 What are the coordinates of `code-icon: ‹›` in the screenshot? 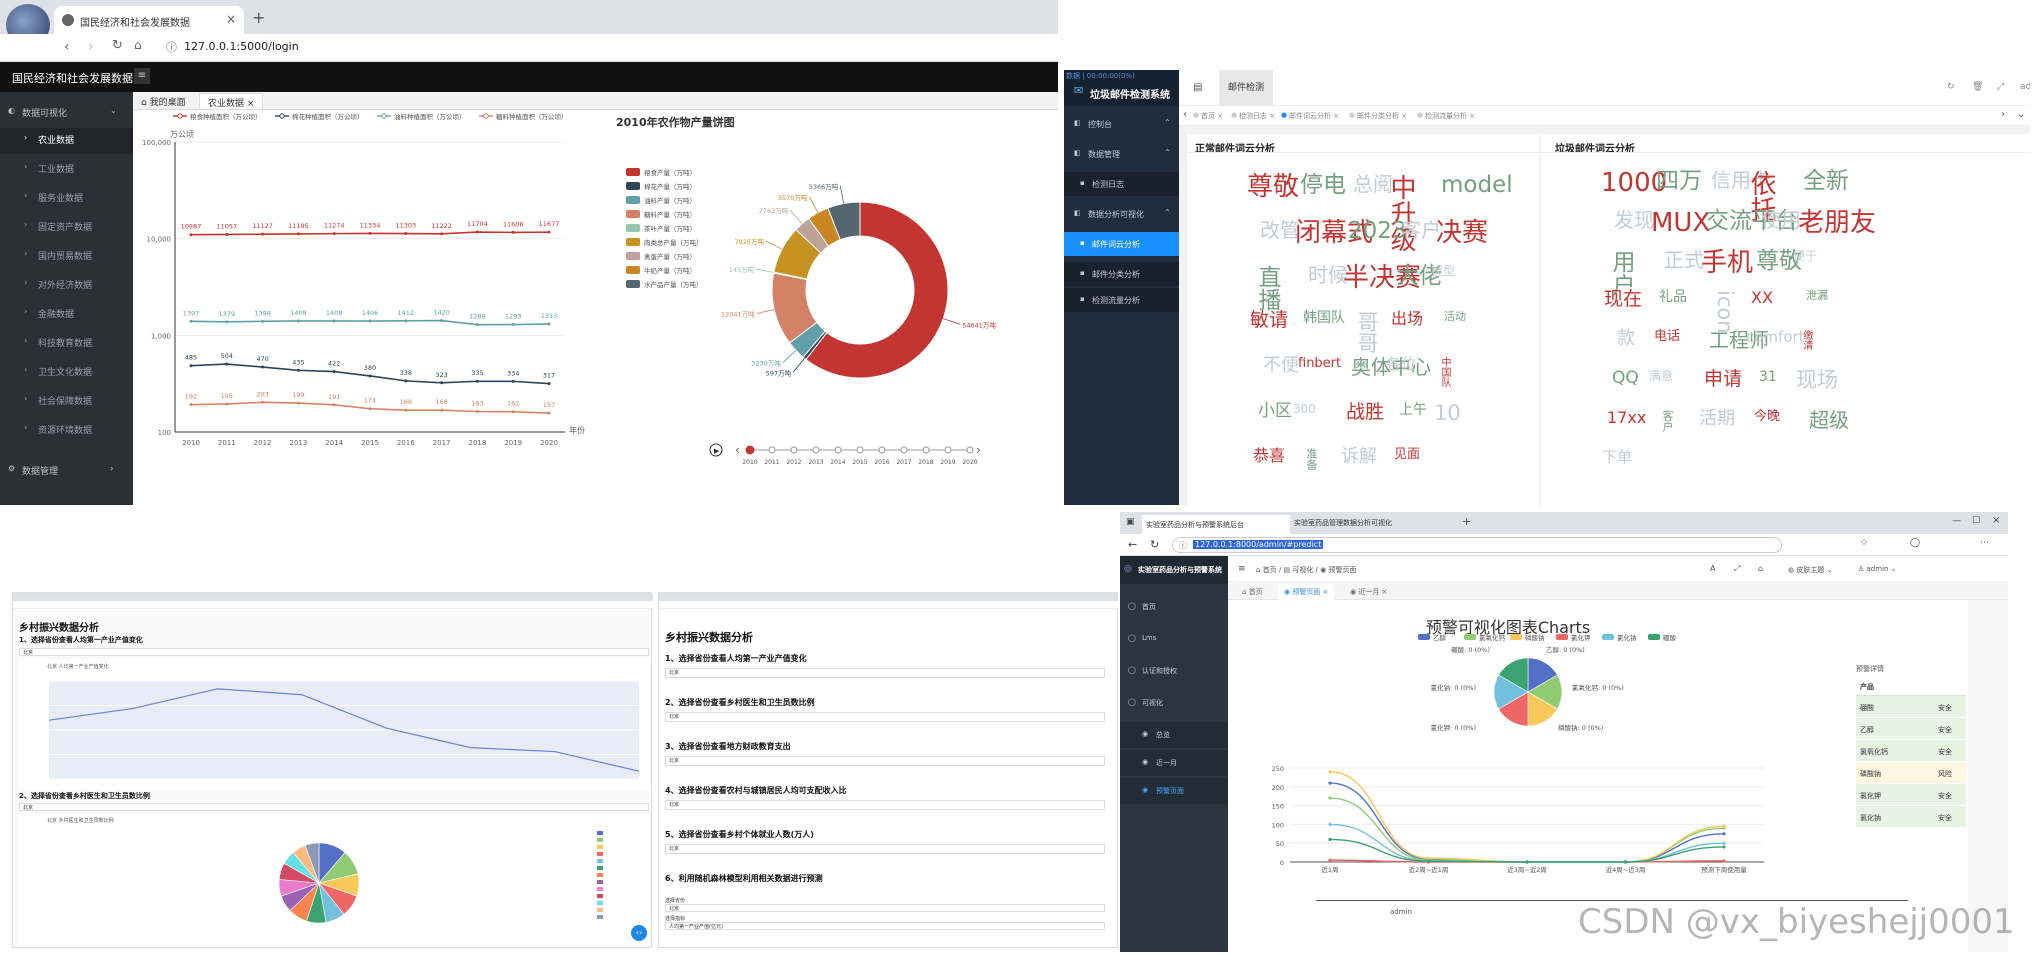 It's located at (639, 933).